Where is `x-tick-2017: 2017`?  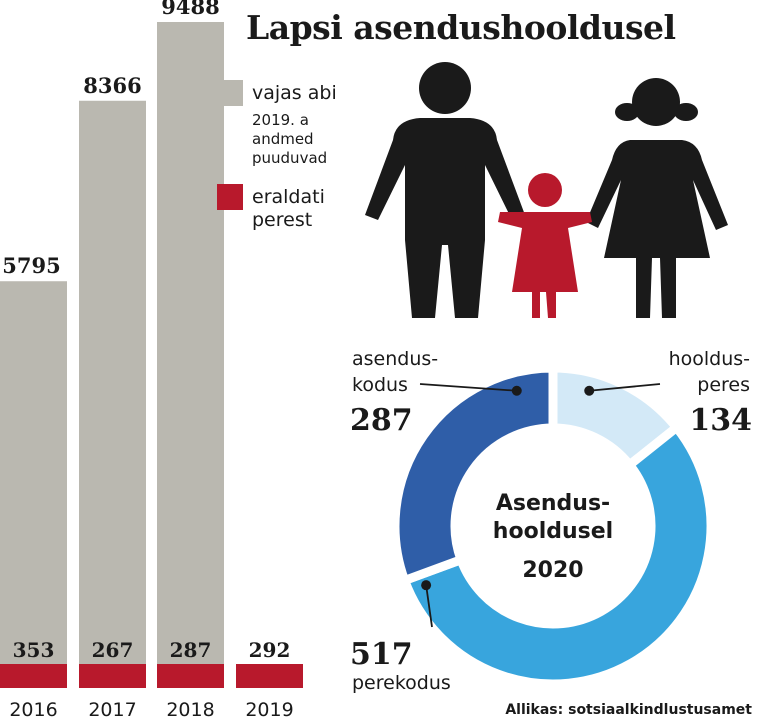
x-tick-2017: 2017 is located at coordinates (112, 710).